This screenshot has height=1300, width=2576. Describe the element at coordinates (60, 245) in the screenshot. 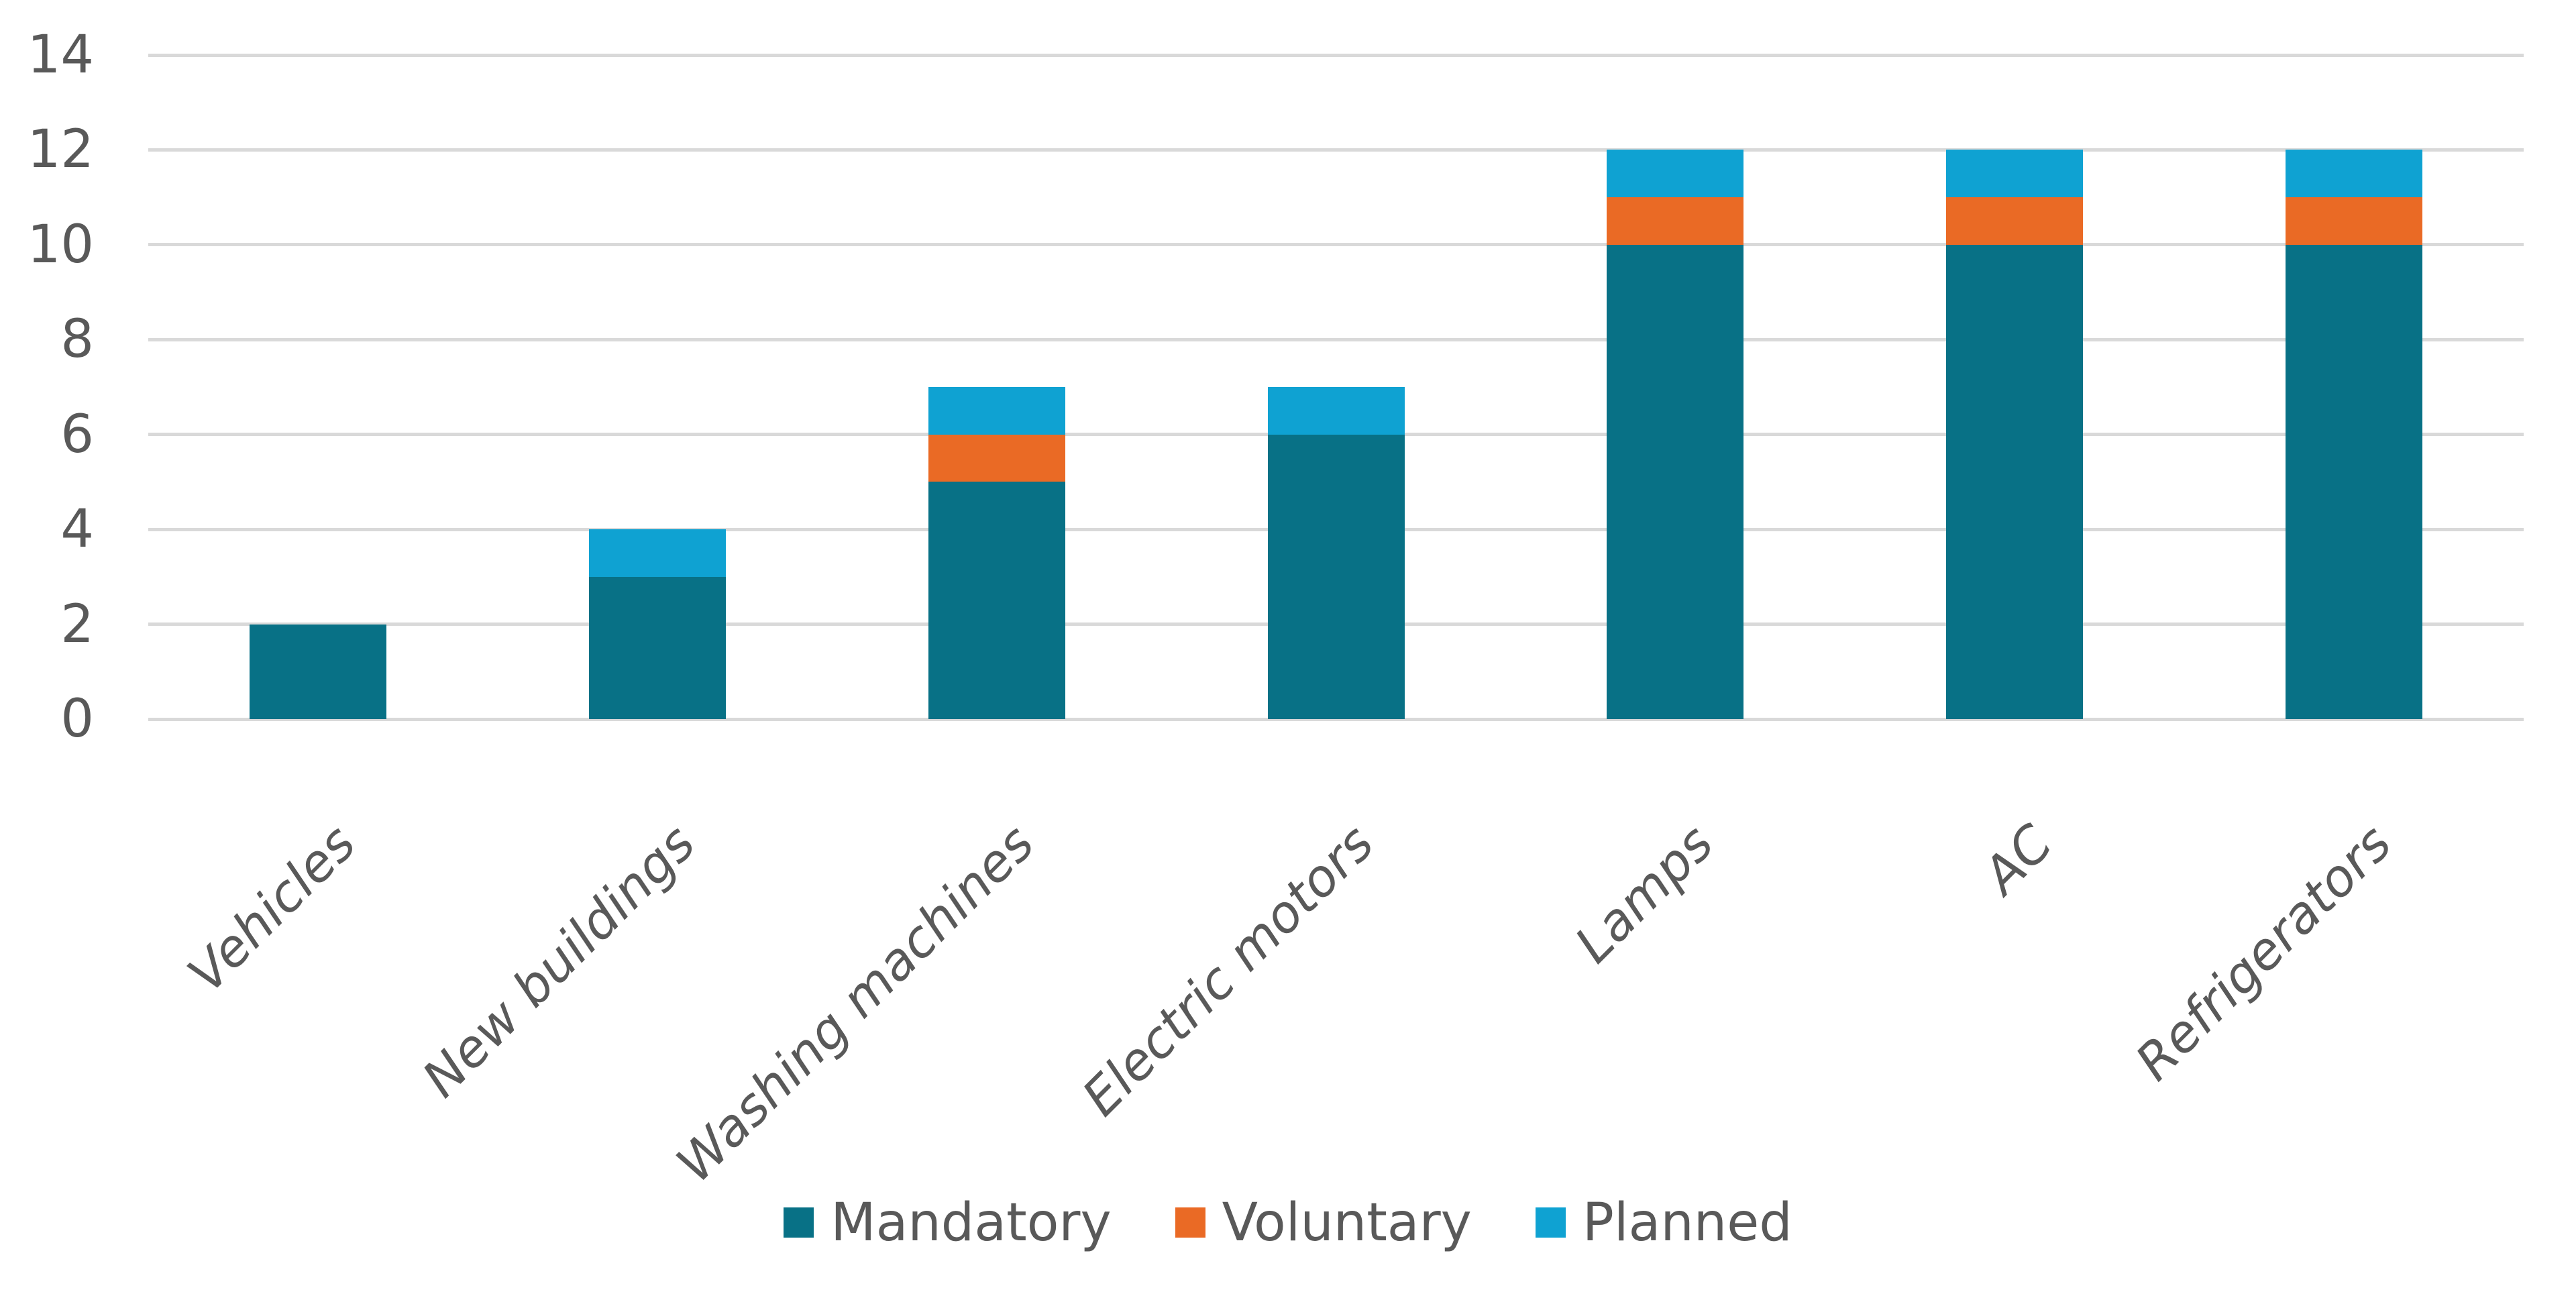

I see `y-tick-label-10: 10` at that location.